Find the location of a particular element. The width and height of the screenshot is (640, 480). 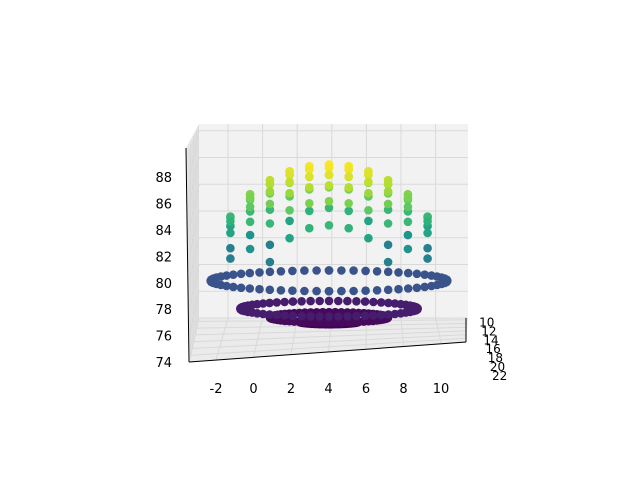

y-tick-label: 10 is located at coordinates (486, 322).